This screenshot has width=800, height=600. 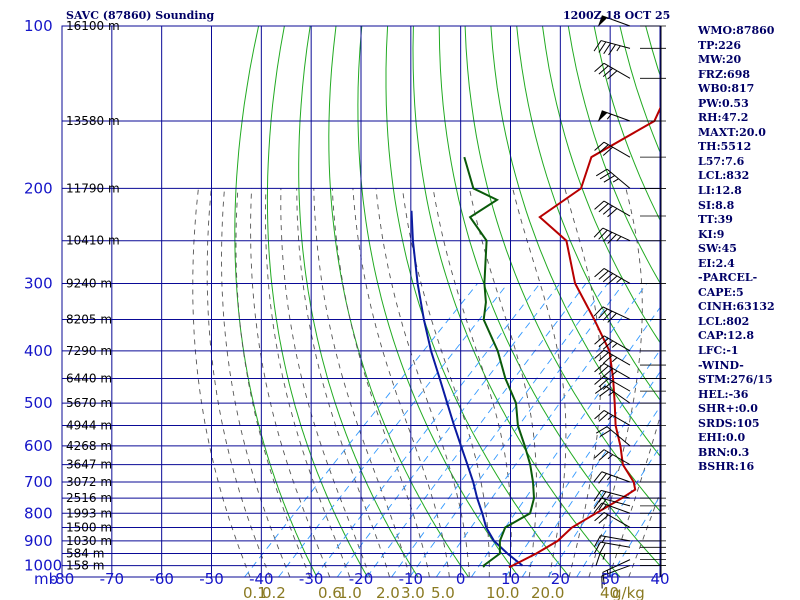 I want to click on stat-line: SRDS:105, so click(x=729, y=423).